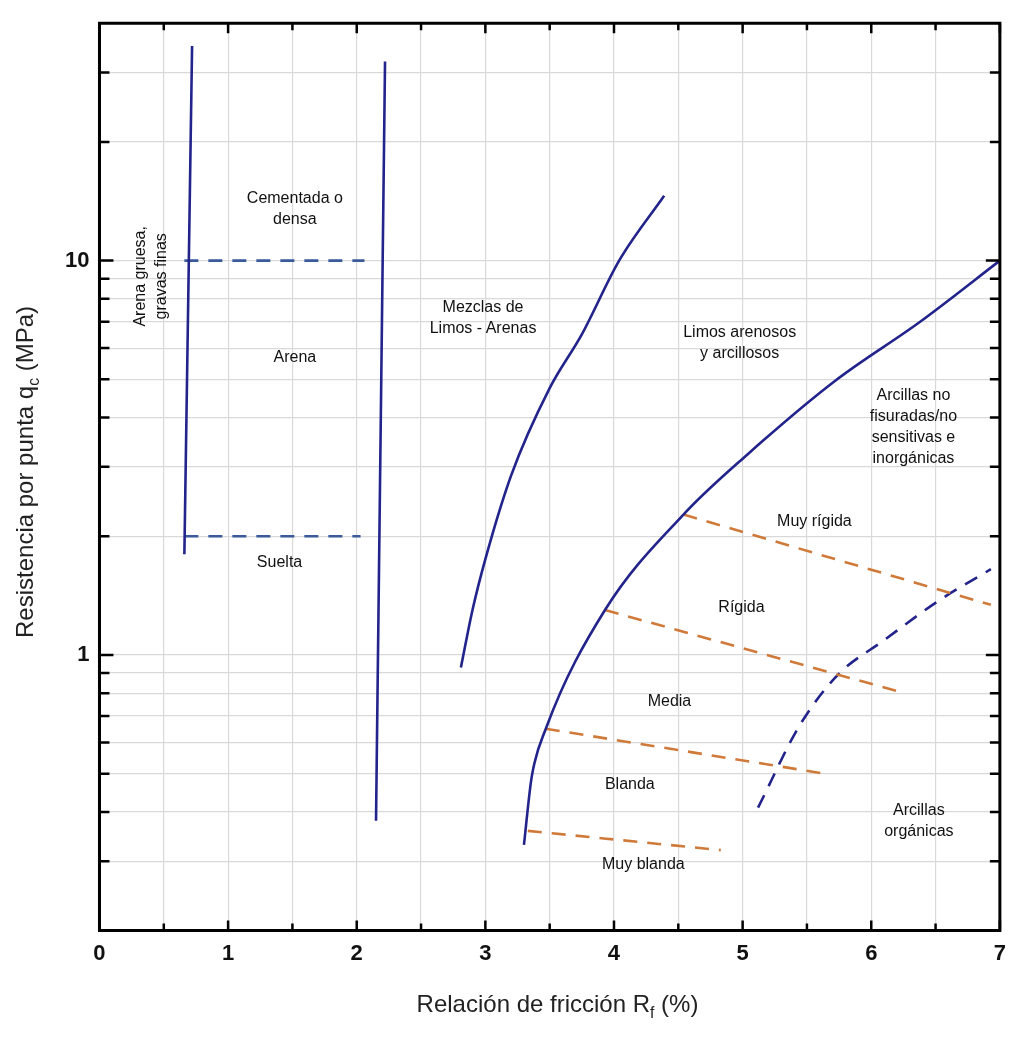 The image size is (1016, 1042). Describe the element at coordinates (483, 317) in the screenshot. I see `annotation: Mezclas de Limos - Arenas` at that location.